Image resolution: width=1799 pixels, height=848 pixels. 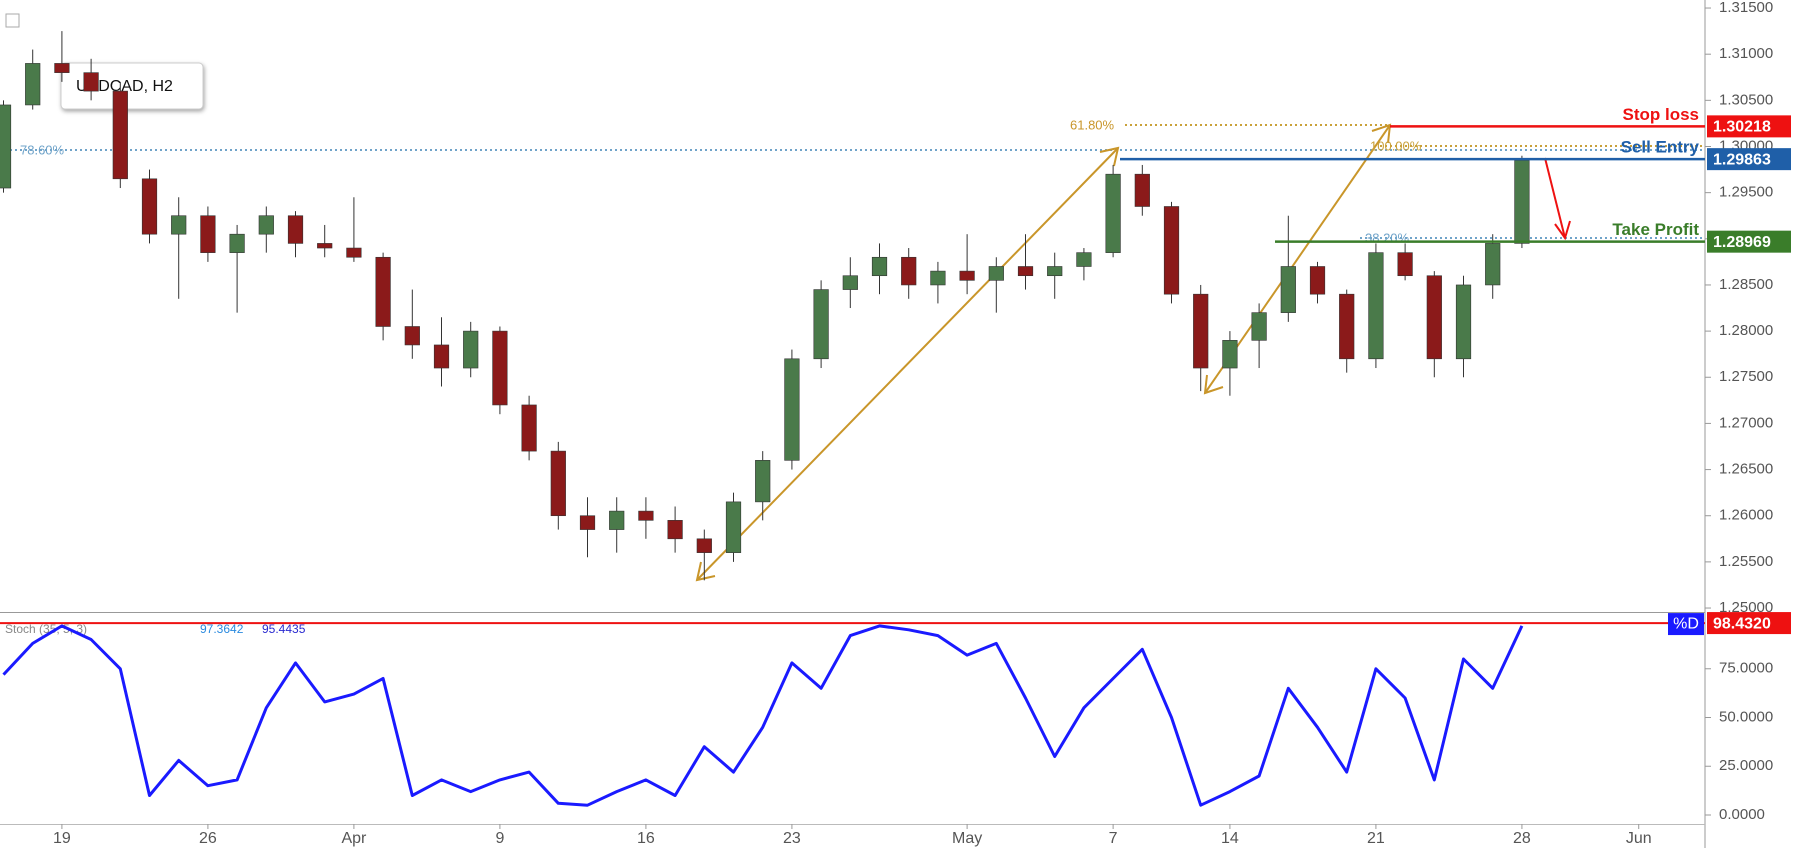 What do you see at coordinates (1113, 838) in the screenshot?
I see `x-tick-label: 7` at bounding box center [1113, 838].